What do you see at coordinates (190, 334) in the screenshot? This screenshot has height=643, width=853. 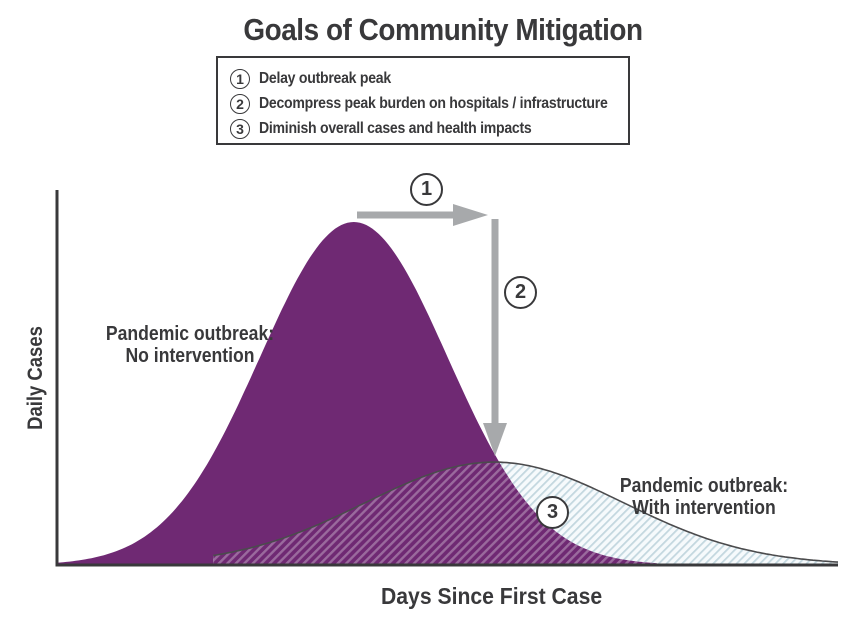 I see `no-intervention-label-line1: Pandemic outbreak:` at bounding box center [190, 334].